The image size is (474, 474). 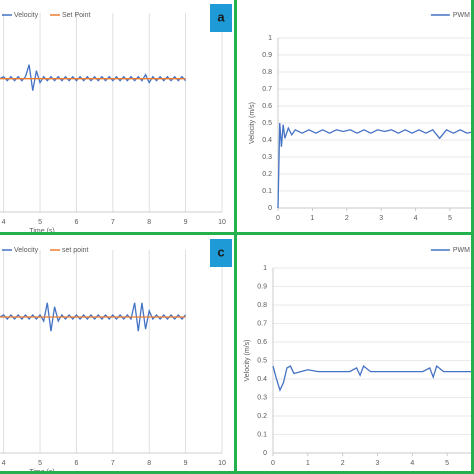 I want to click on legend-label: set point, so click(x=75, y=250).